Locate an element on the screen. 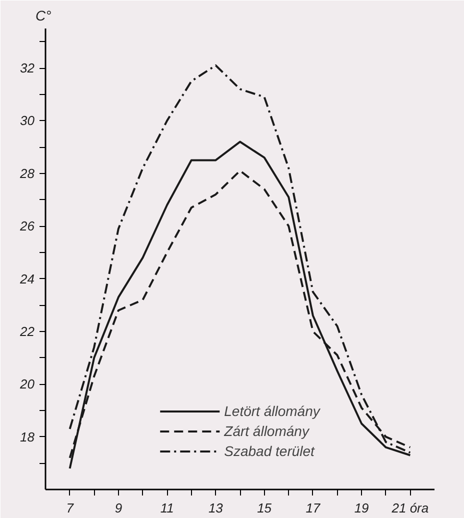 The width and height of the screenshot is (464, 518). y-axis-title: C° is located at coordinates (44, 16).